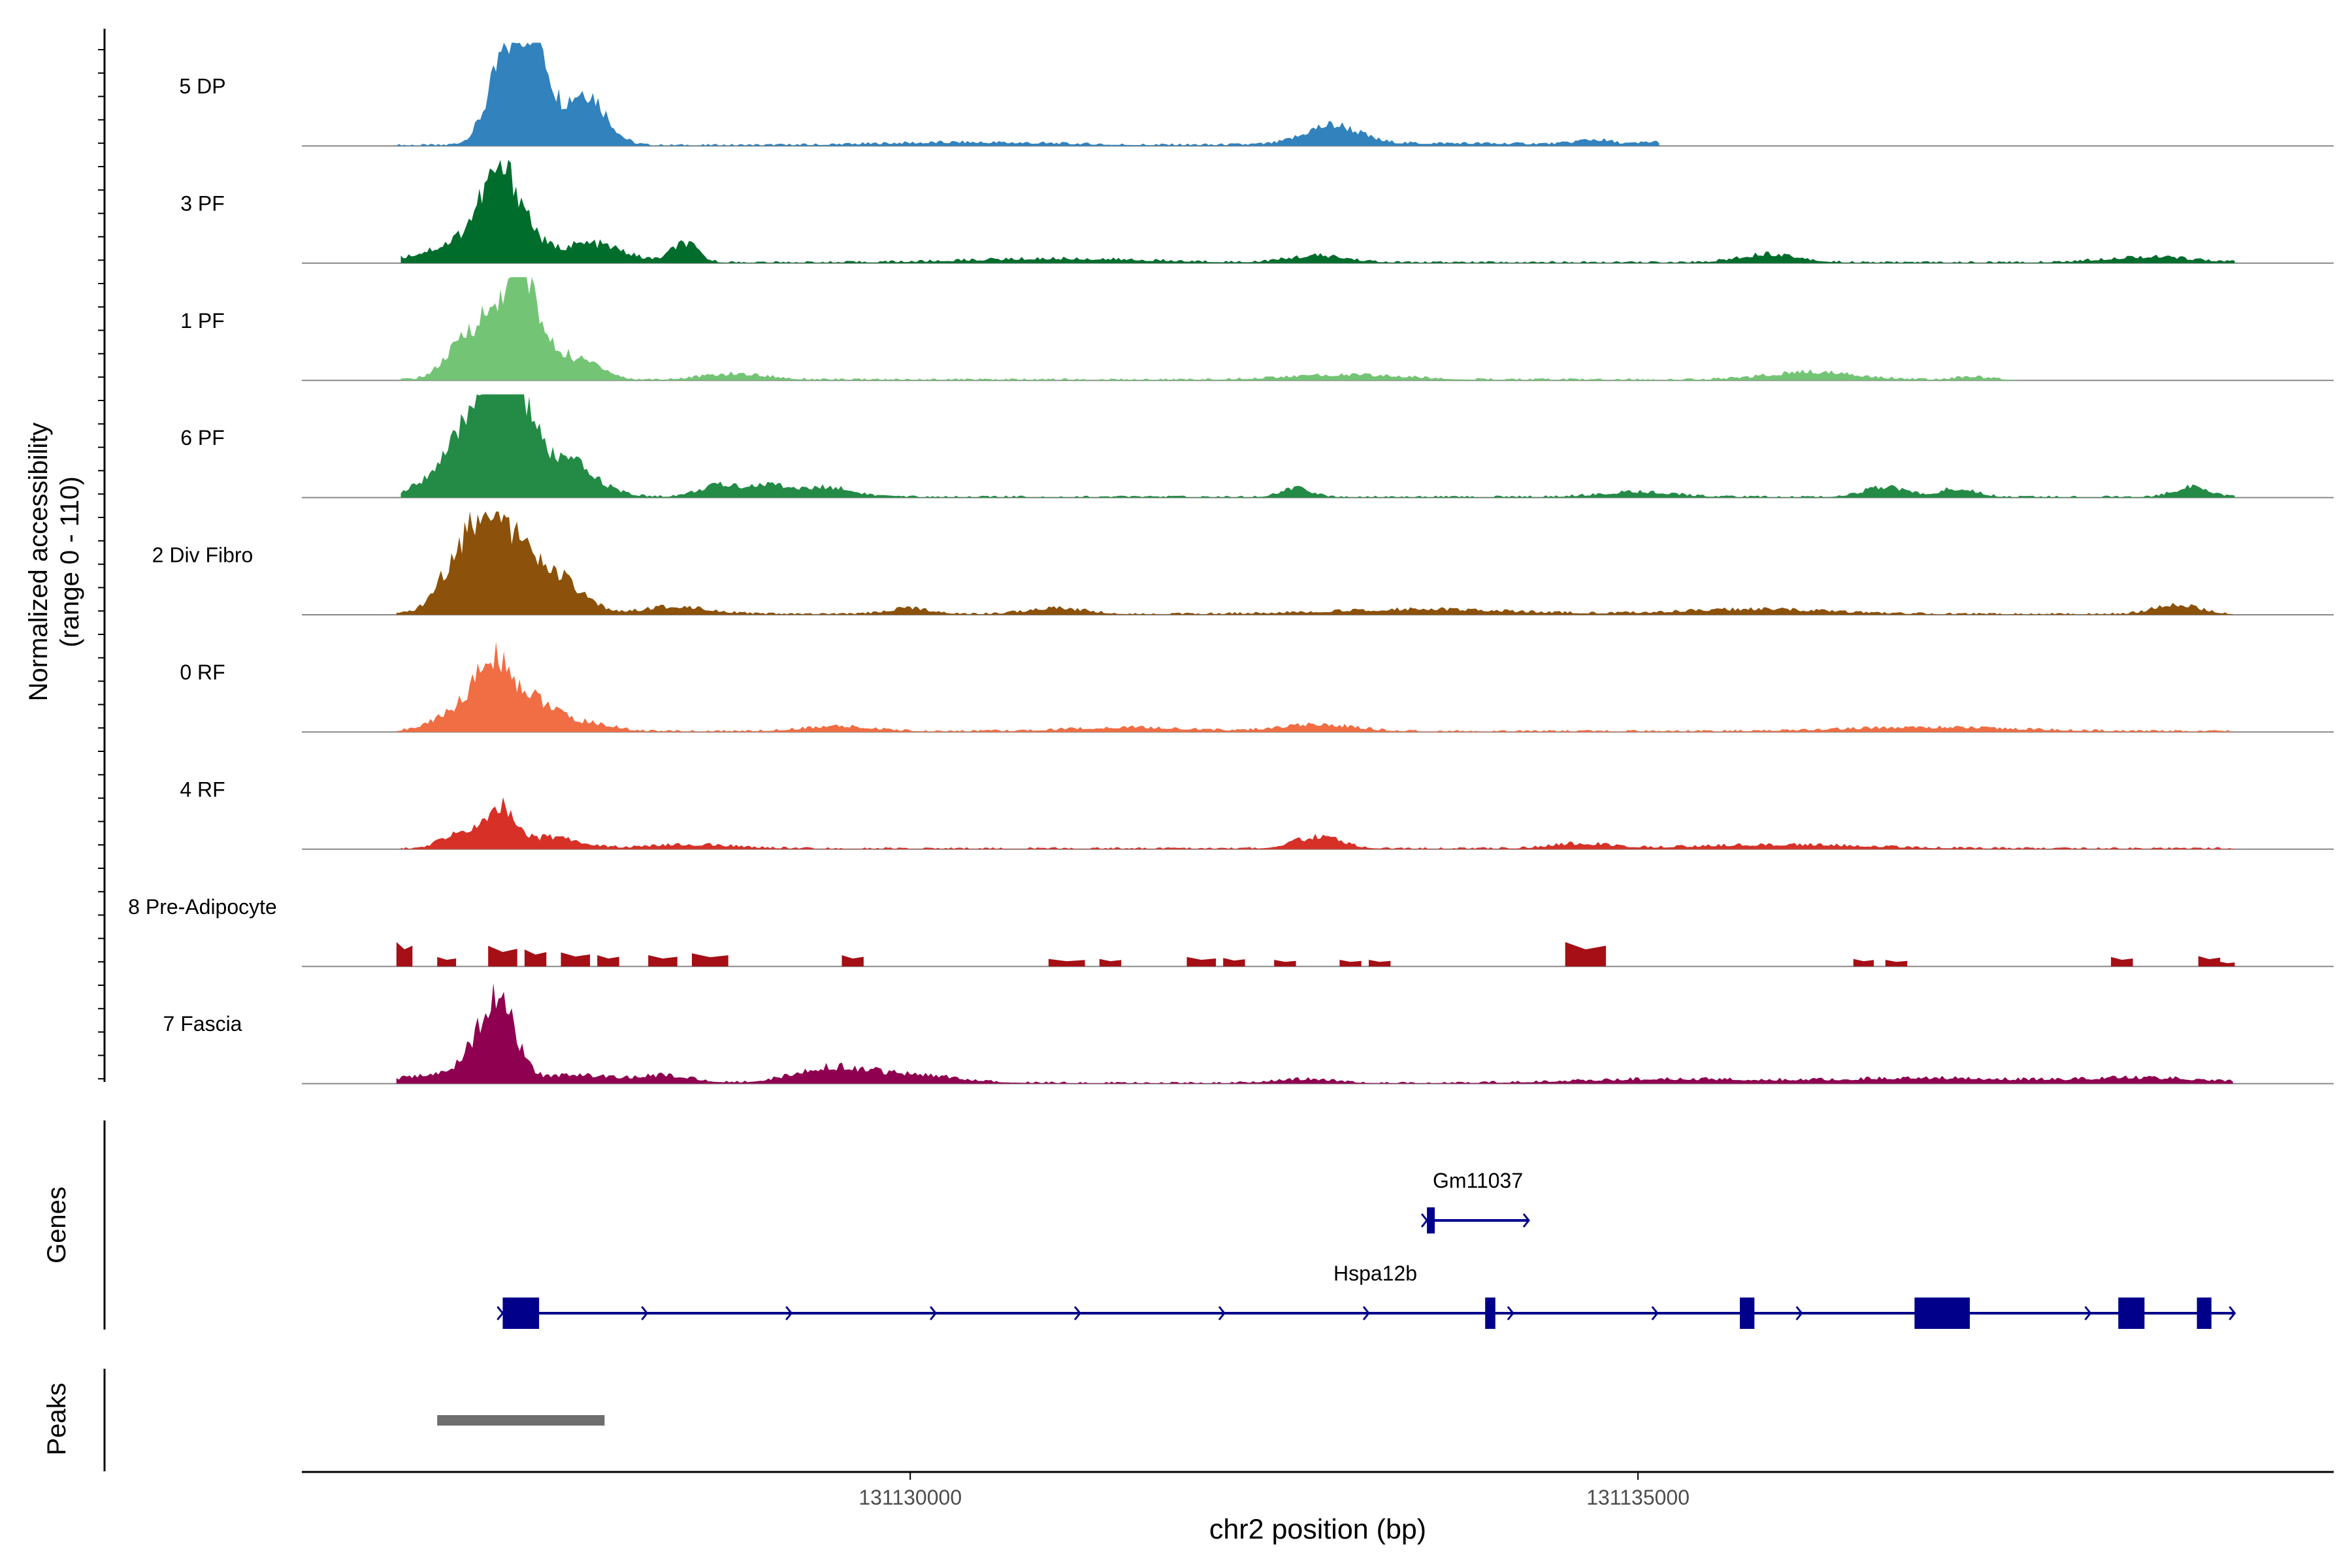 Image resolution: width=2352 pixels, height=1568 pixels. Describe the element at coordinates (38, 562) in the screenshot. I see `y-axis-title-line1: Normalized accessibility` at that location.